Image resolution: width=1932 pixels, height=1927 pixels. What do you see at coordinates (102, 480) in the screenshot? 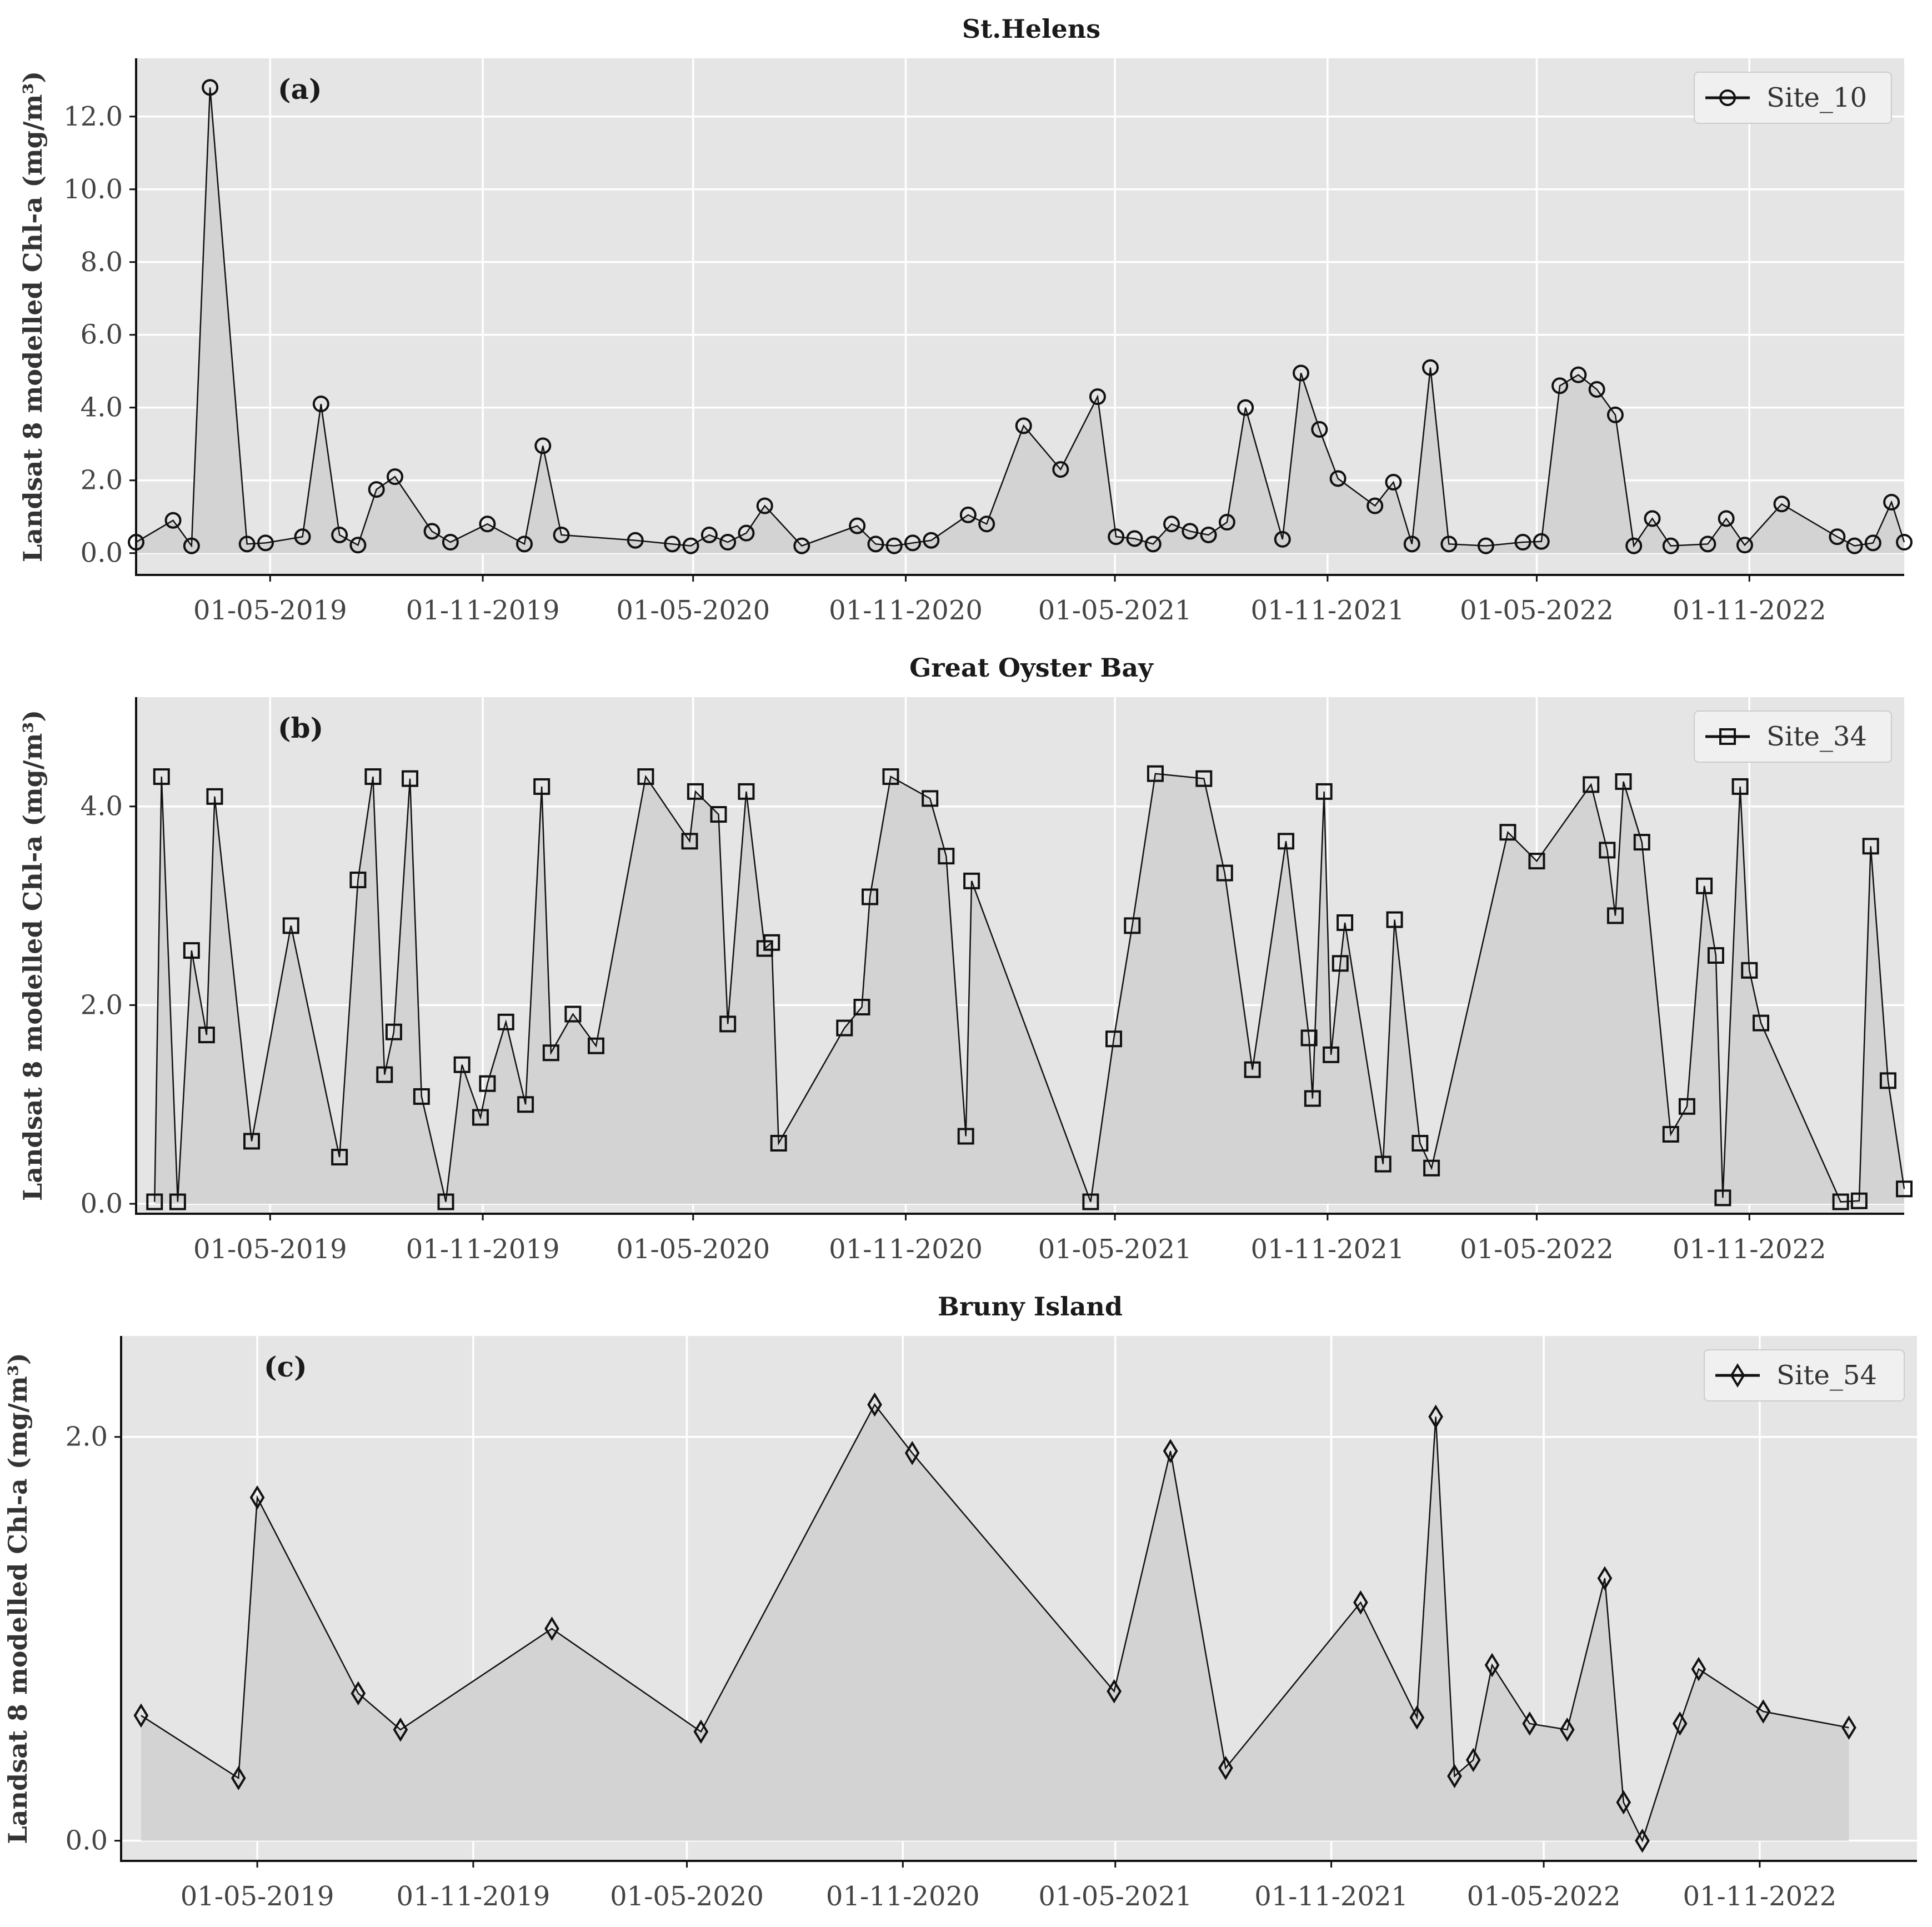
I see `y-tick-label: 2.0` at bounding box center [102, 480].